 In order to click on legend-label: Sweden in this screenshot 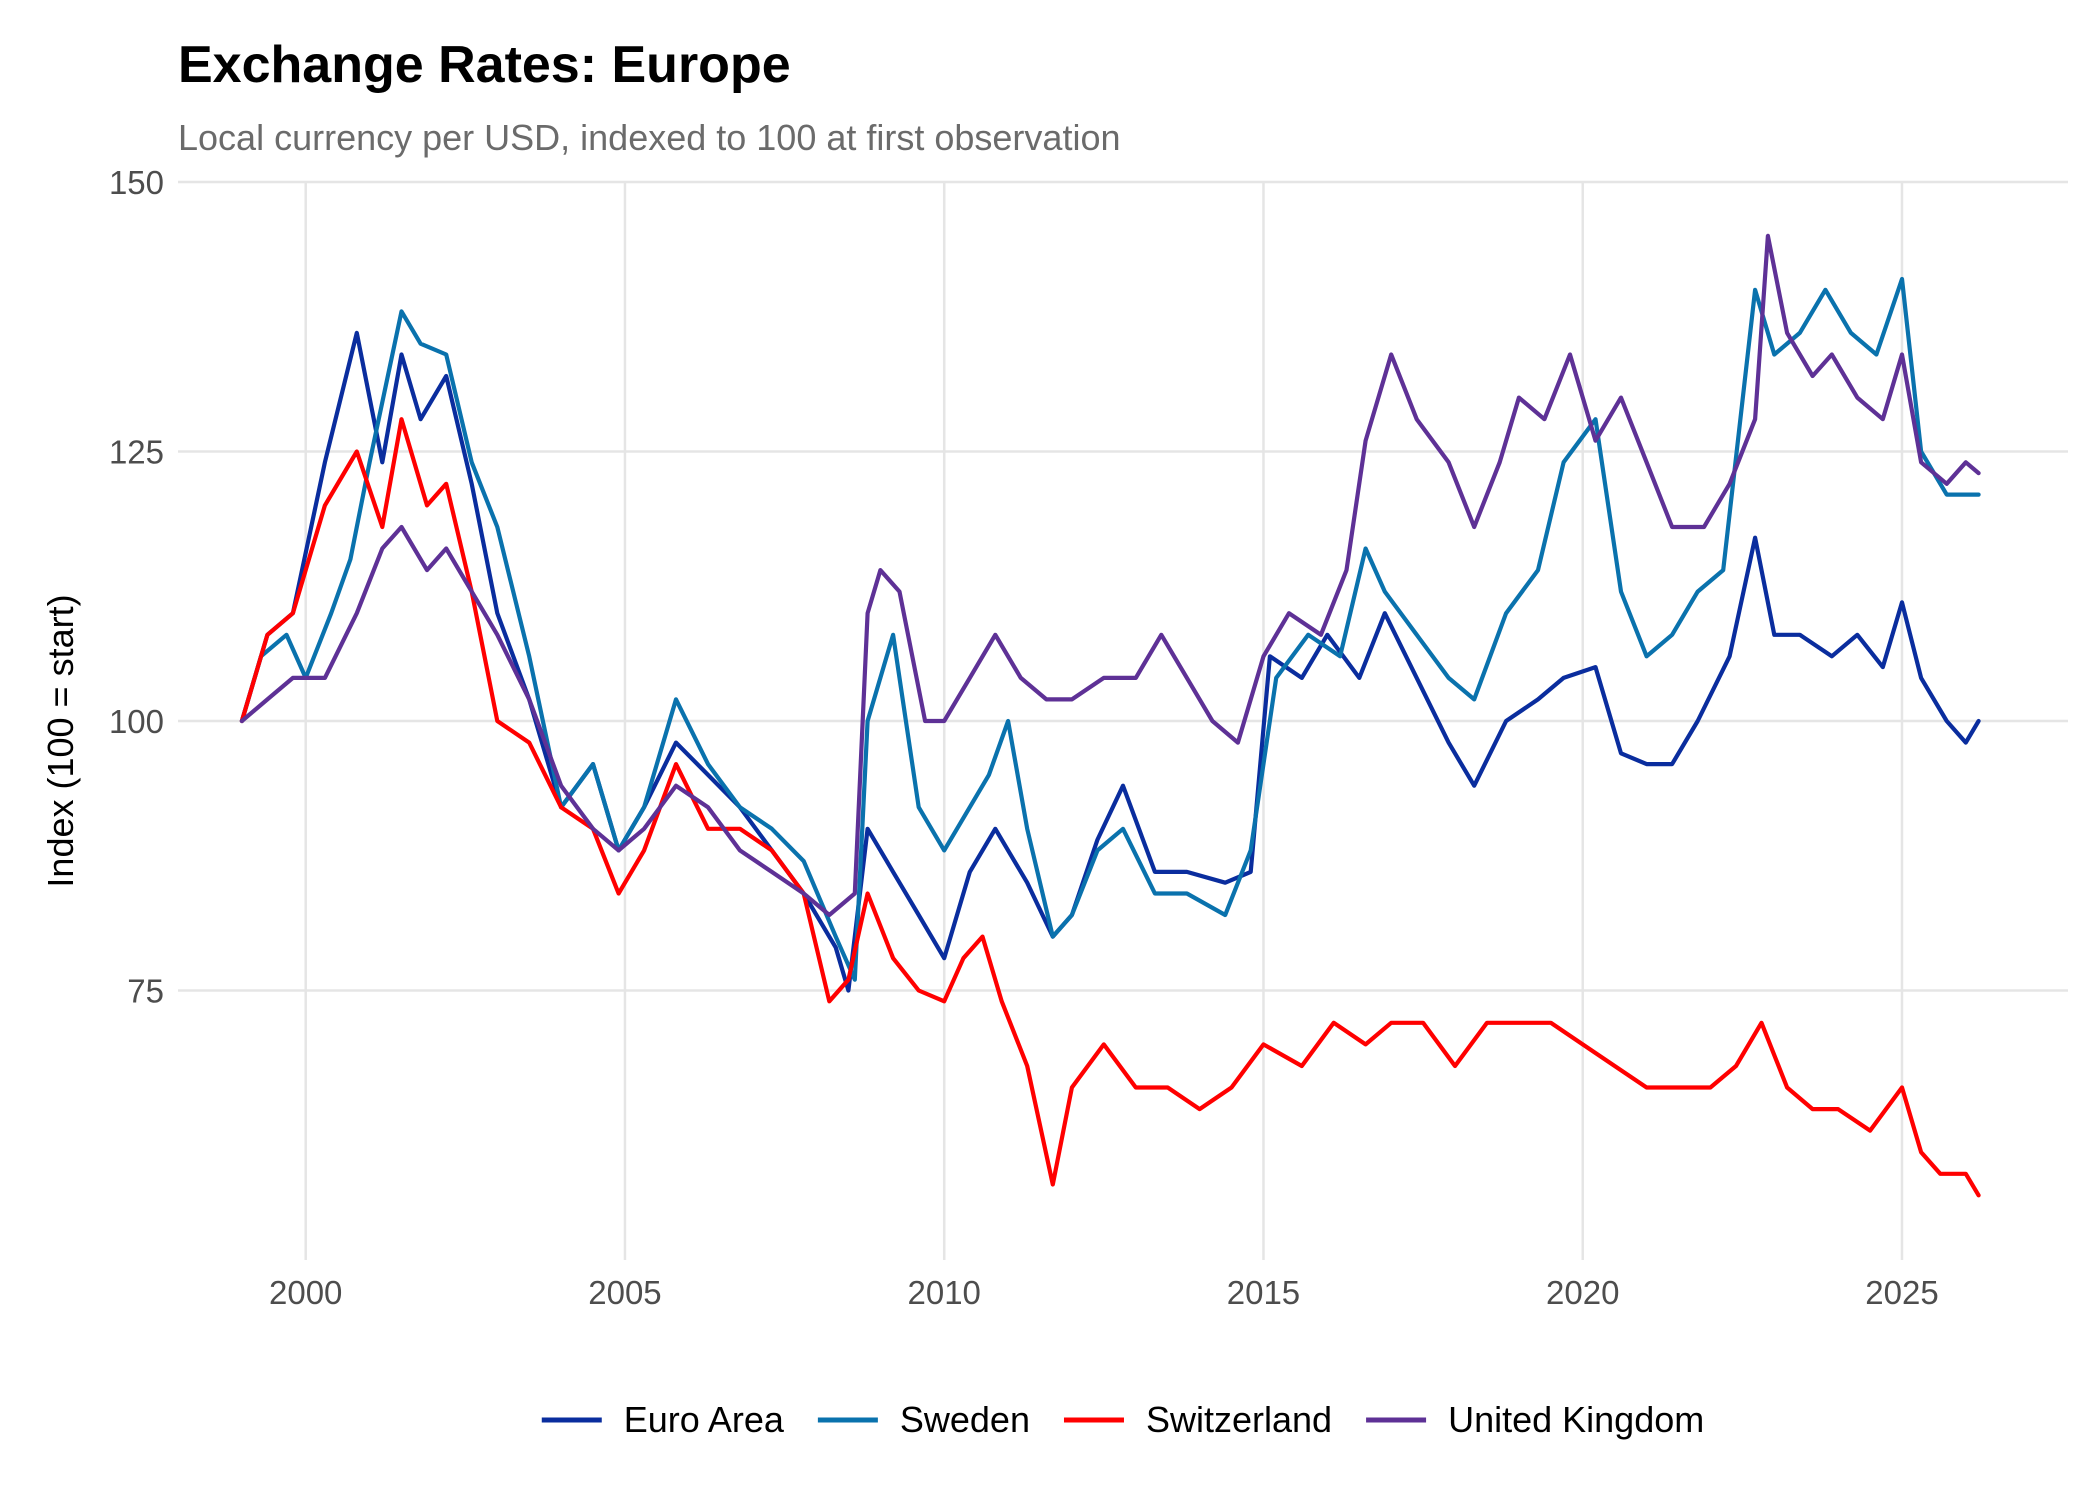, I will do `click(965, 1419)`.